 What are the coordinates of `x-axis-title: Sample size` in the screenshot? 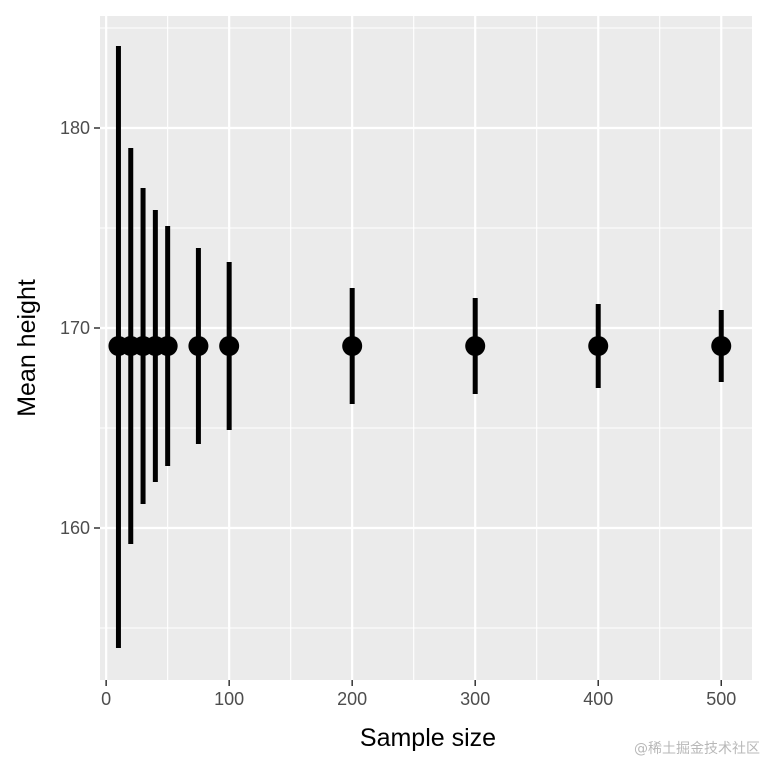 It's located at (428, 738).